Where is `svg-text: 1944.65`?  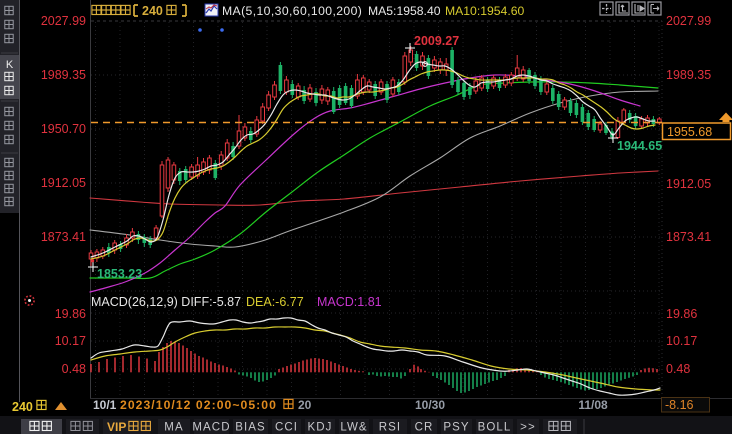 svg-text: 1944.65 is located at coordinates (639, 146).